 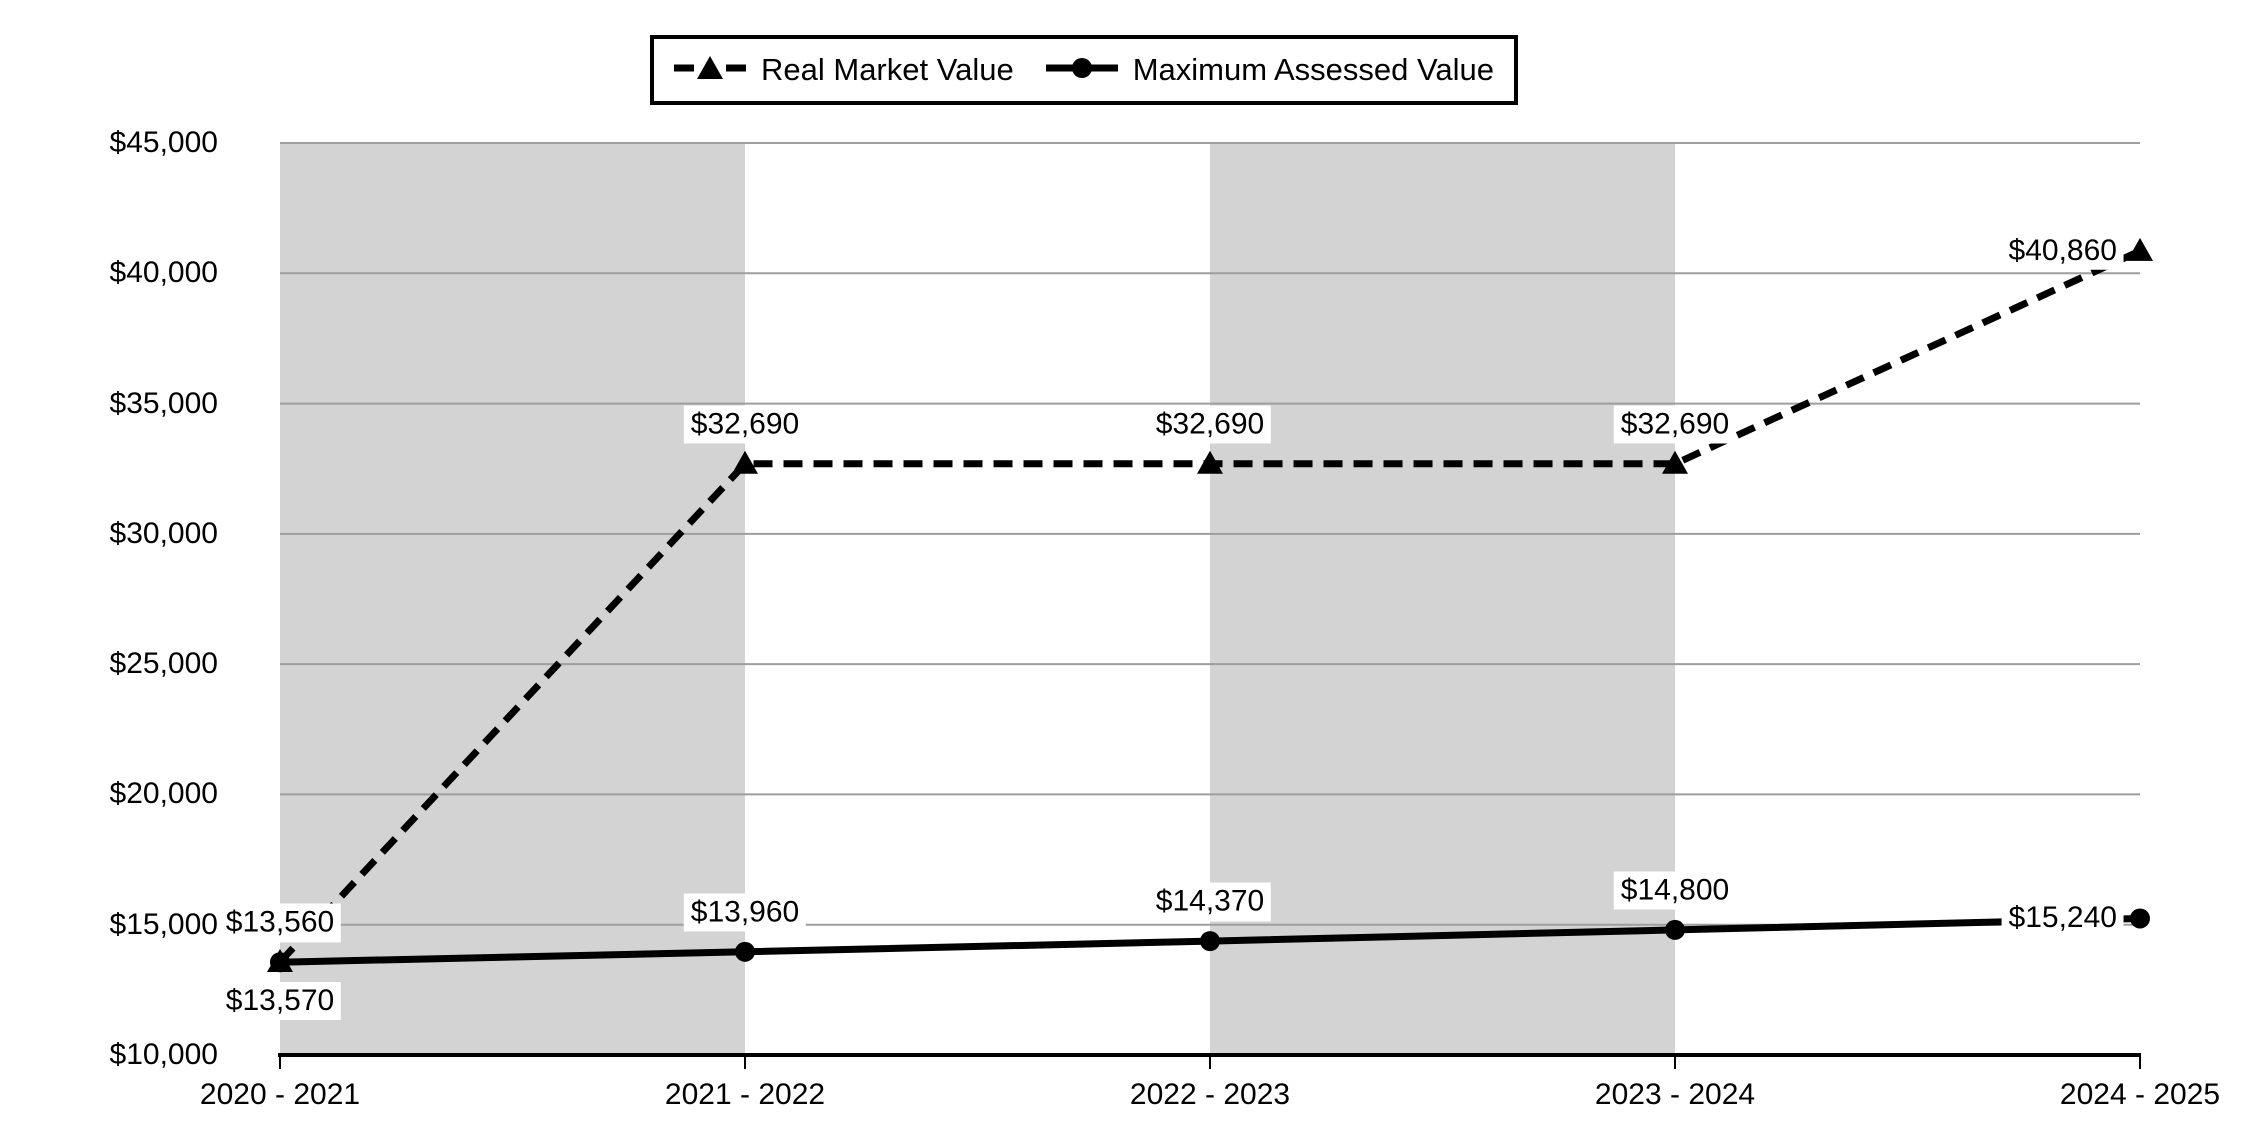 I want to click on x-axis-tick-label: 2021 - 2022, so click(x=745, y=1094).